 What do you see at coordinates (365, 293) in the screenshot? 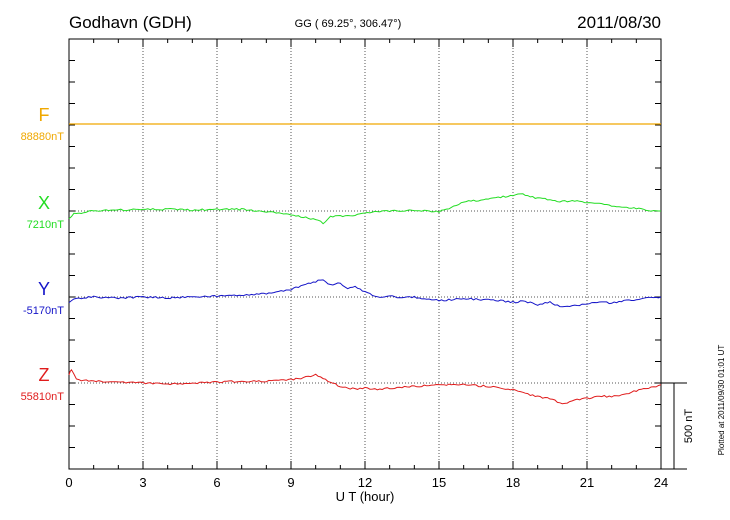
I see `series-line-y` at bounding box center [365, 293].